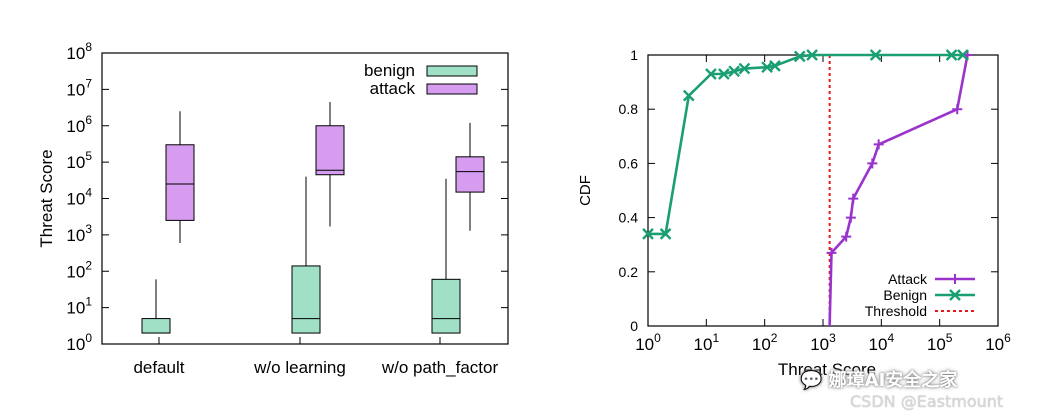 Image resolution: width=1037 pixels, height=420 pixels. What do you see at coordinates (629, 218) in the screenshot?
I see `y-tick-label: 0.4` at bounding box center [629, 218].